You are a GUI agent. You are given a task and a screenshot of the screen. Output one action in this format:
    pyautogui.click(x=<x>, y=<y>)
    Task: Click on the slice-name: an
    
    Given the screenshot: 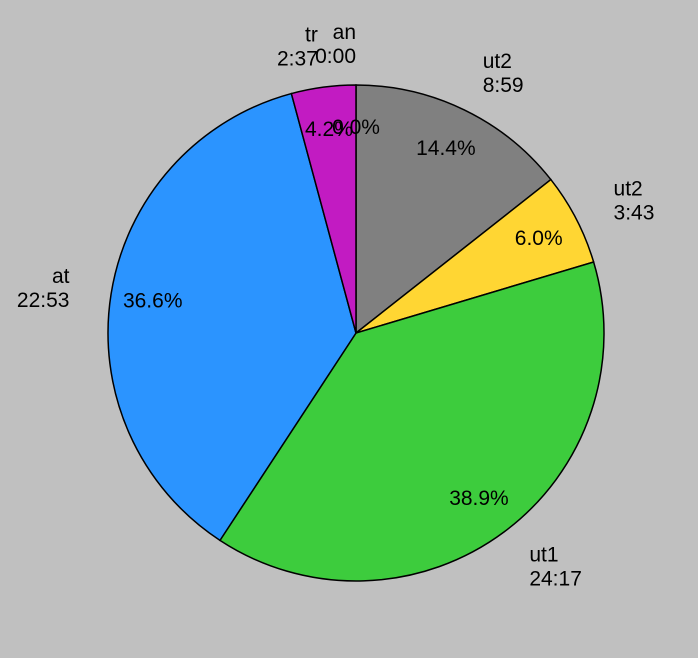 What is the action you would take?
    pyautogui.click(x=344, y=32)
    